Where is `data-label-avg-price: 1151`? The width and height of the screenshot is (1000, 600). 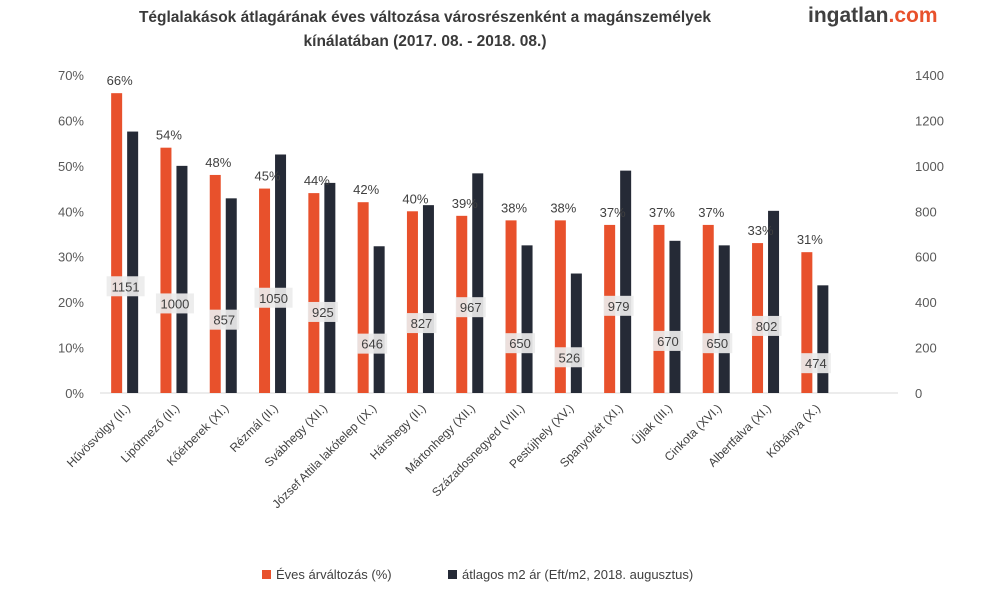 data-label-avg-price: 1151 is located at coordinates (126, 286).